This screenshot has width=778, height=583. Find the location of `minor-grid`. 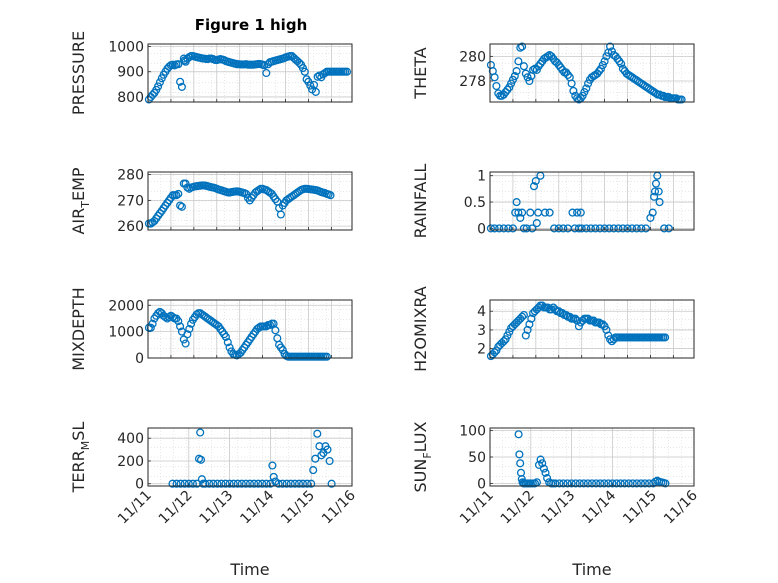

minor-grid is located at coordinates (592, 201).